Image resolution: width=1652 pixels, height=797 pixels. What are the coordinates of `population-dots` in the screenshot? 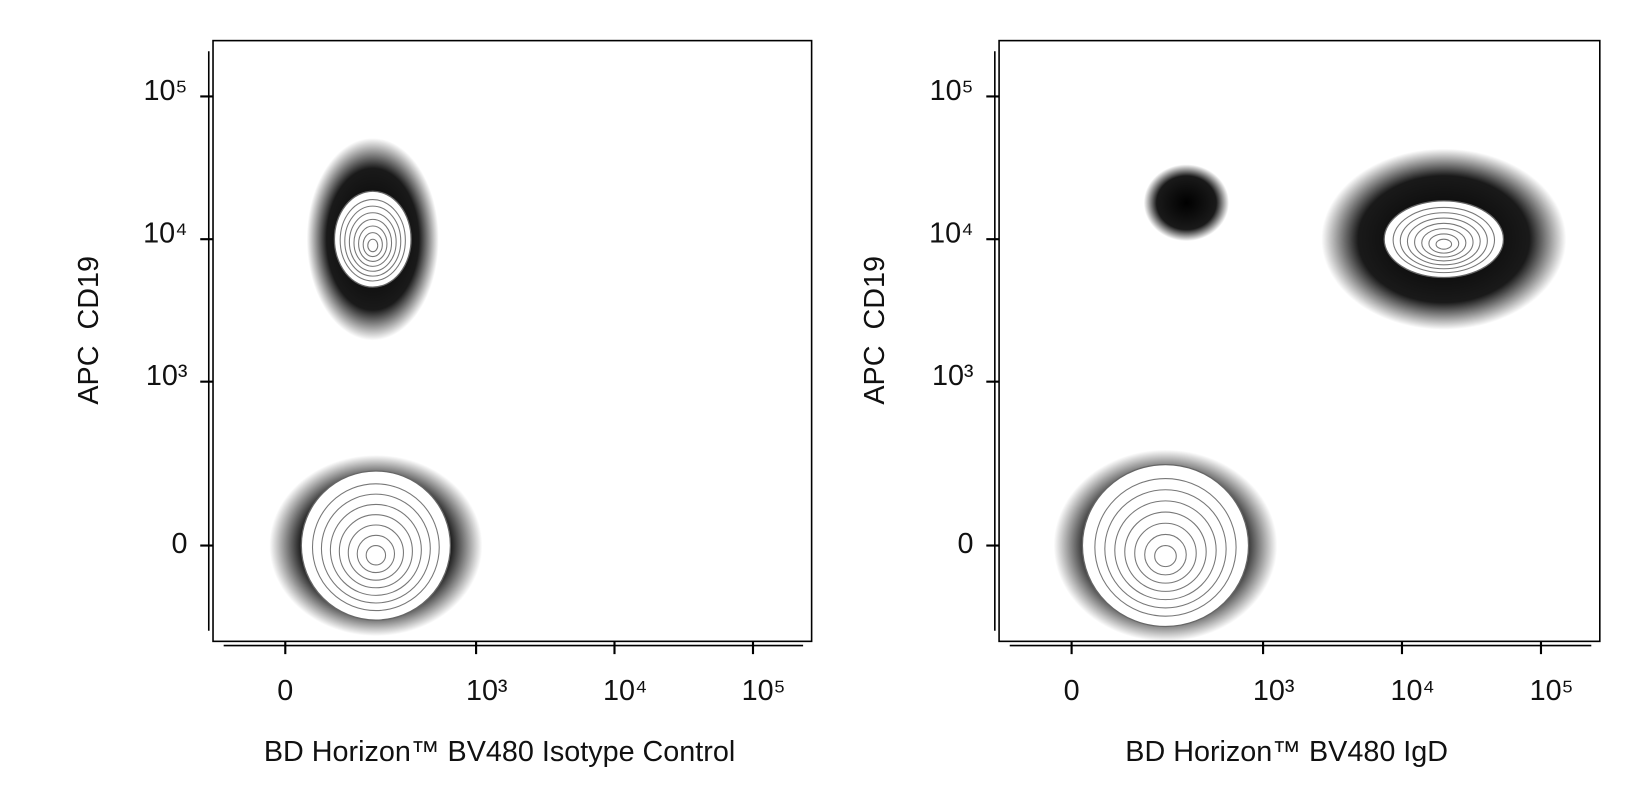 It's located at (1186, 203).